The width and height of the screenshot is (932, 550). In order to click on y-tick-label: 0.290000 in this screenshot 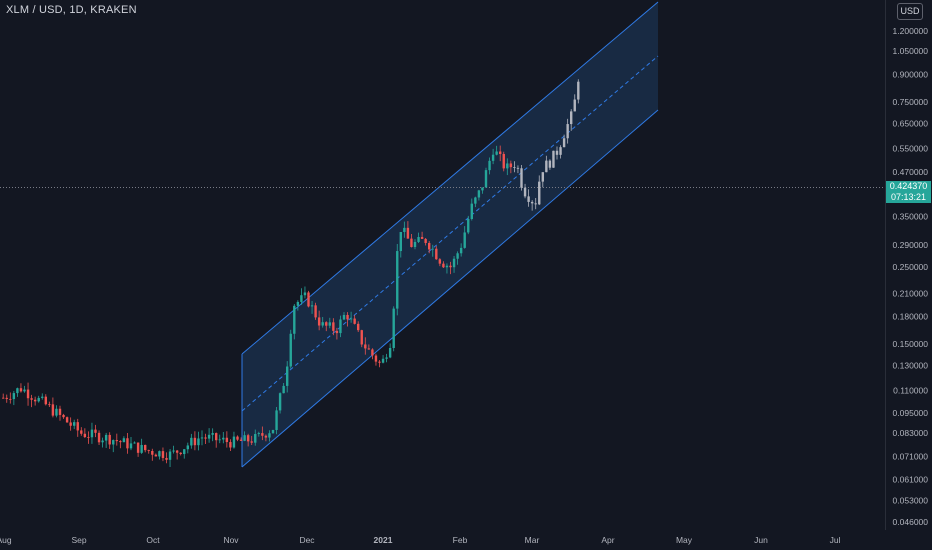, I will do `click(911, 245)`.